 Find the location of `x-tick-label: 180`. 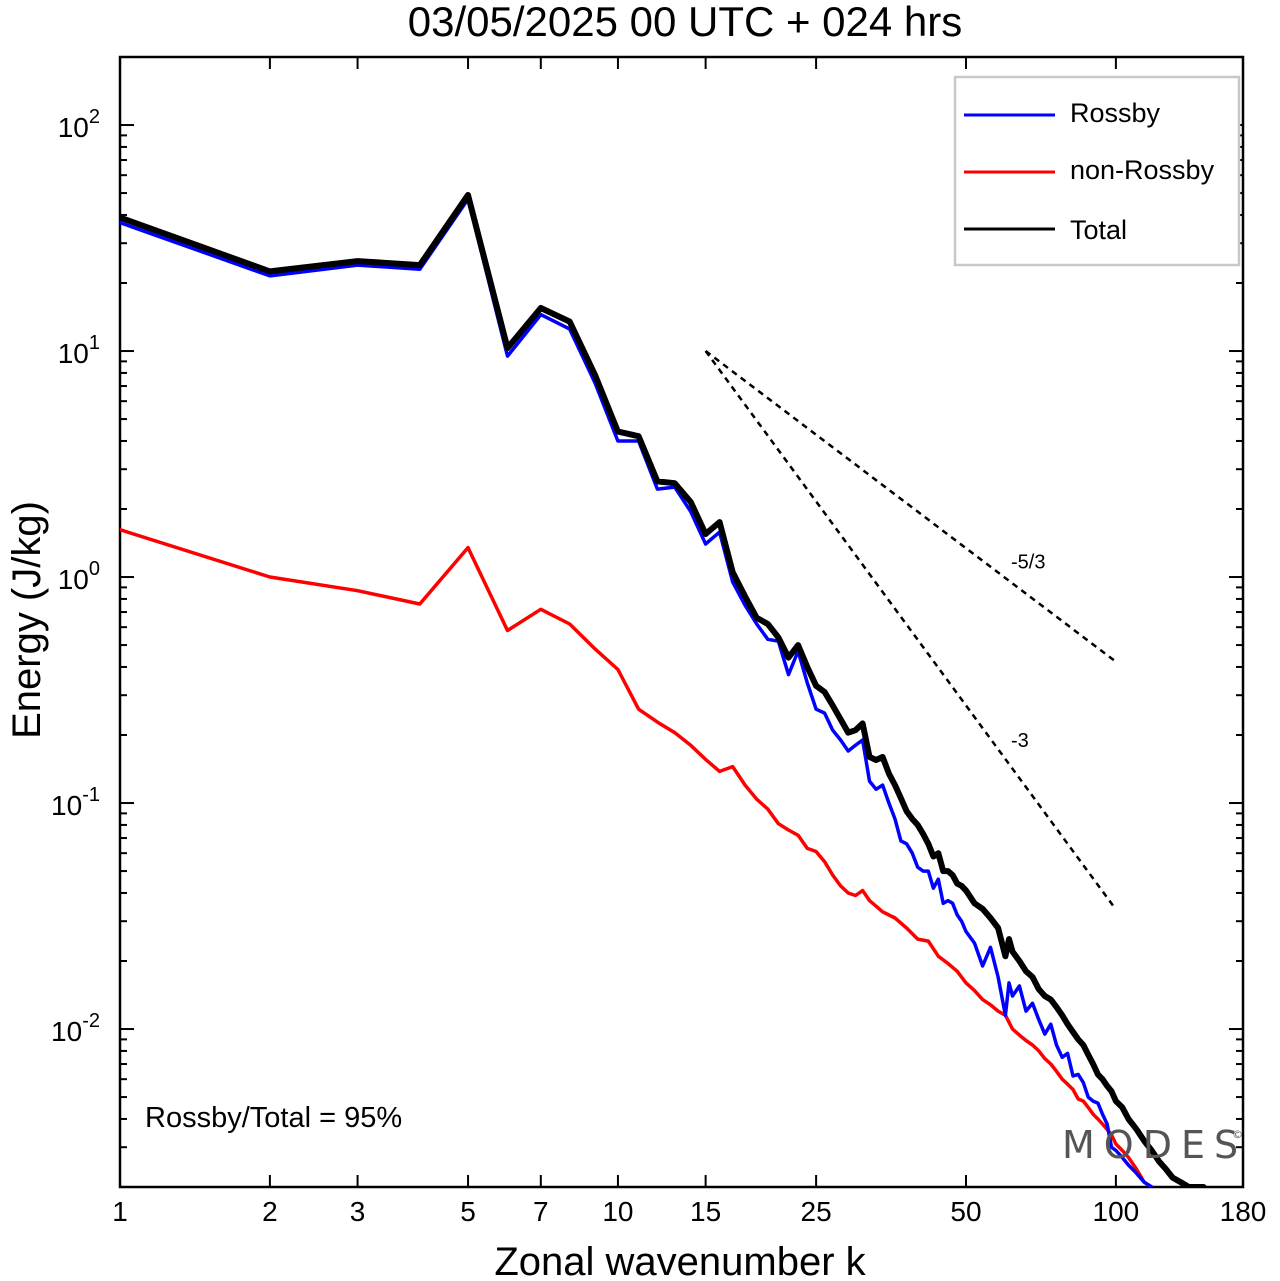

x-tick-label: 180 is located at coordinates (1243, 1211).